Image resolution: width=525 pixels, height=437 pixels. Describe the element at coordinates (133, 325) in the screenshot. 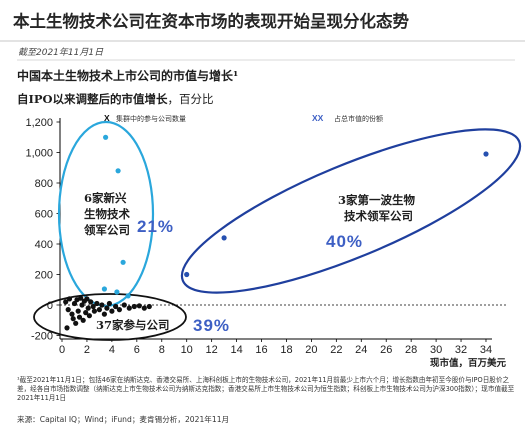

I see `participants-label: 37家参与公司` at that location.